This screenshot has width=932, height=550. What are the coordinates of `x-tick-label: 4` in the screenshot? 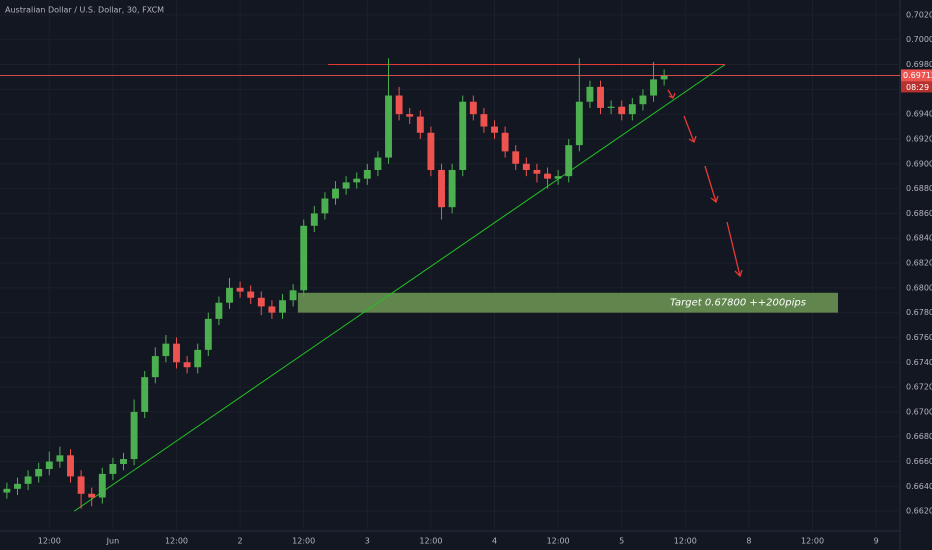 It's located at (494, 541).